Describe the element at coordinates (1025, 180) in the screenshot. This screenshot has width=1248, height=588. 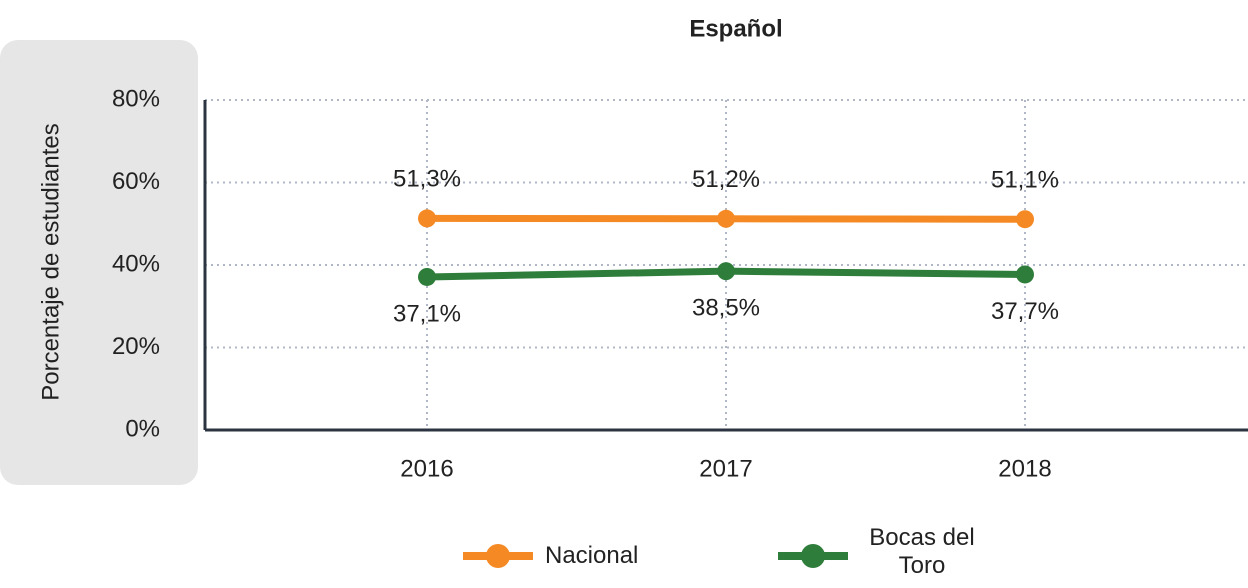
I see `data-label: 51,1%` at that location.